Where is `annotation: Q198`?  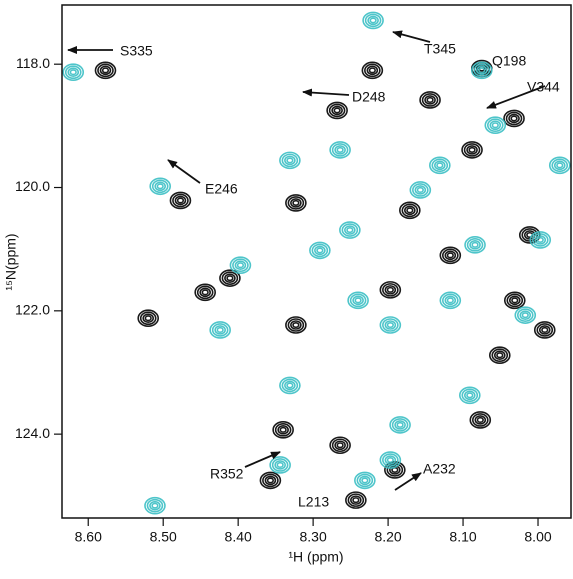 annotation: Q198 is located at coordinates (509, 61).